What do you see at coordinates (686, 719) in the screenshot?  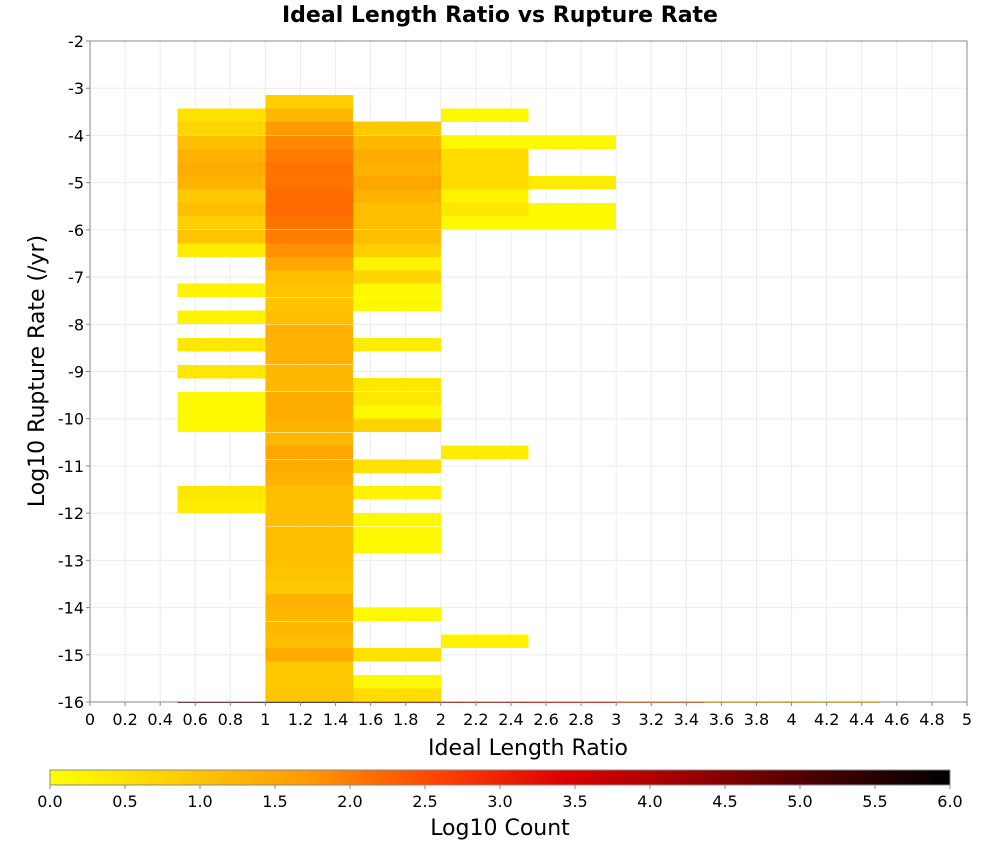 I see `x-tick-label: 3.4` at bounding box center [686, 719].